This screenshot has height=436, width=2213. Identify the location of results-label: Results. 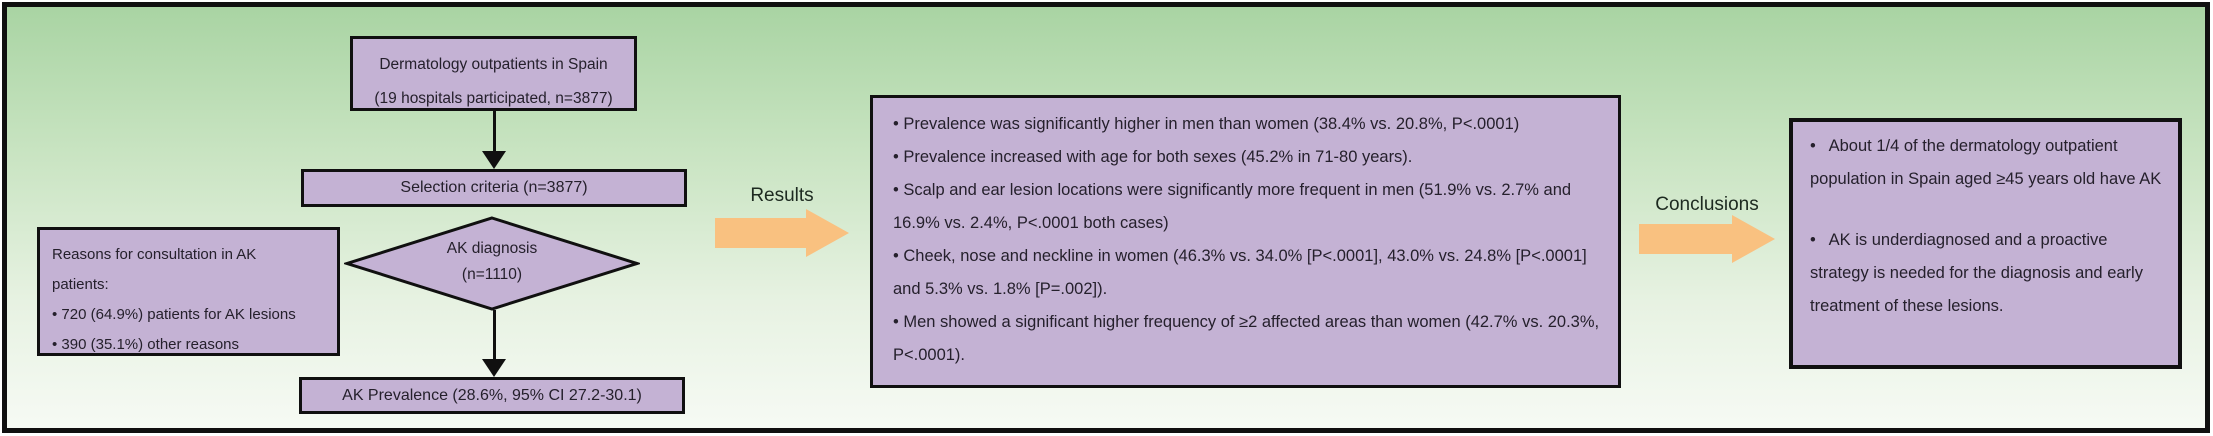
(782, 195).